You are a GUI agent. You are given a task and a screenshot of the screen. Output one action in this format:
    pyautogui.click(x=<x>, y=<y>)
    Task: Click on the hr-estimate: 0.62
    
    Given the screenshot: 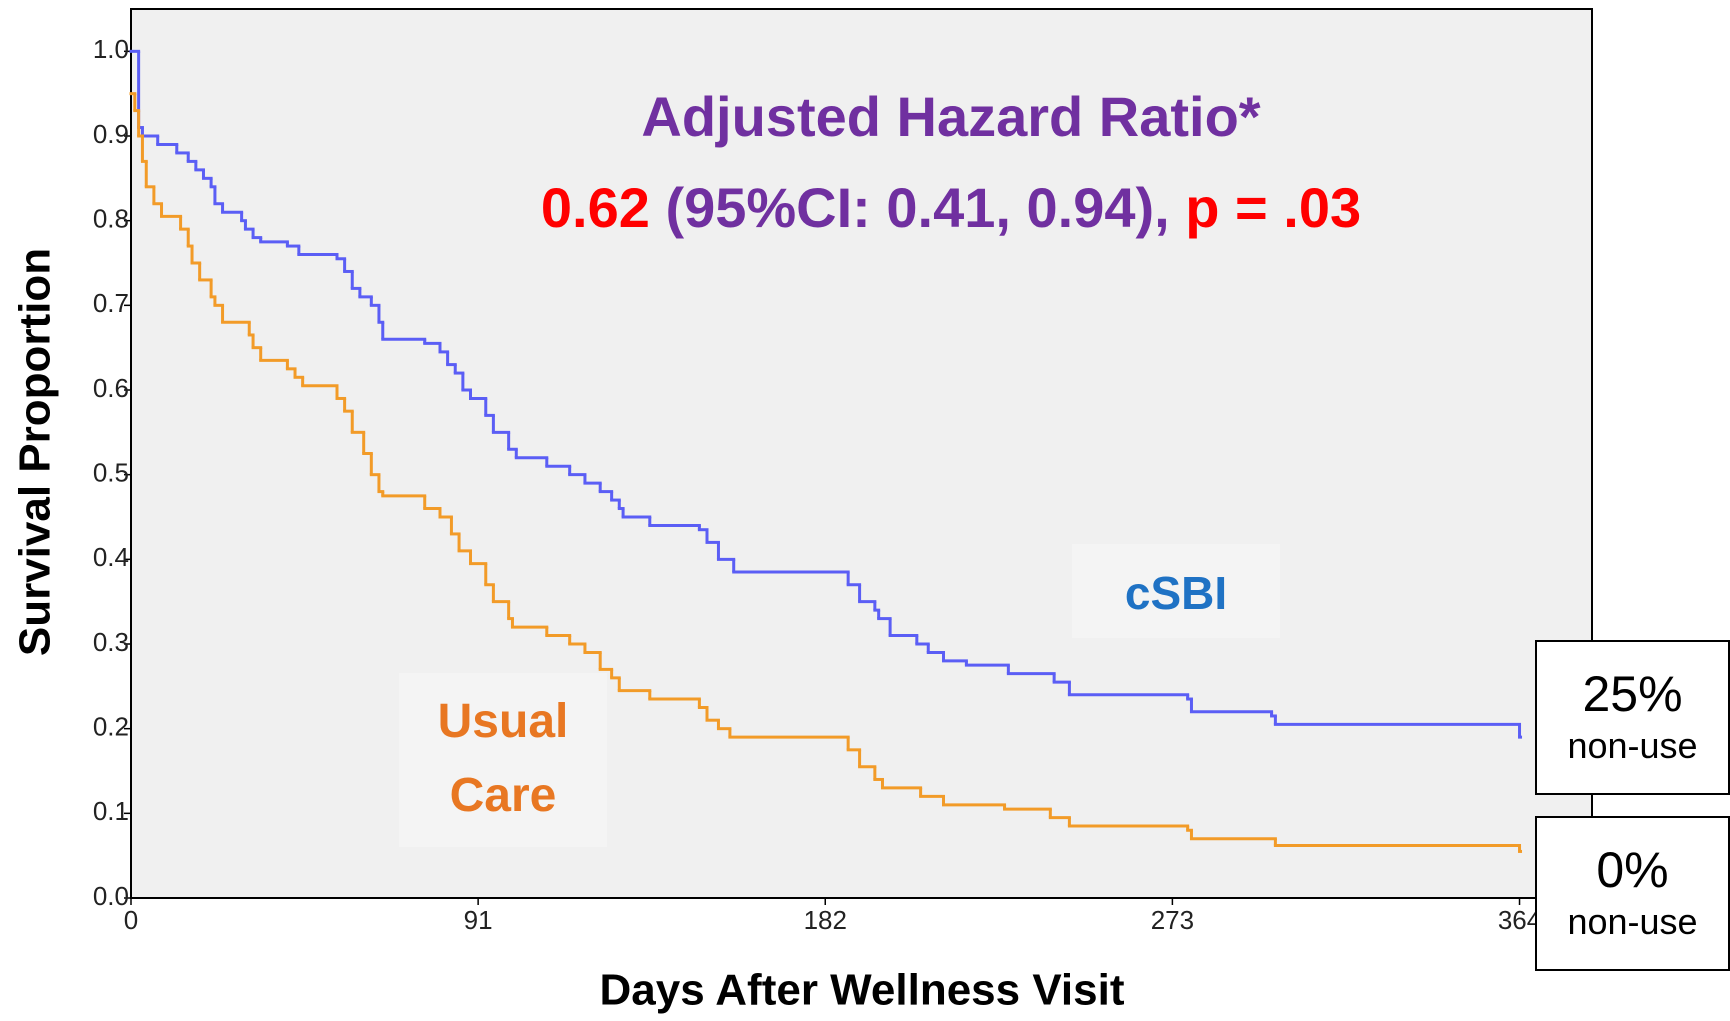 What is the action you would take?
    pyautogui.click(x=595, y=207)
    